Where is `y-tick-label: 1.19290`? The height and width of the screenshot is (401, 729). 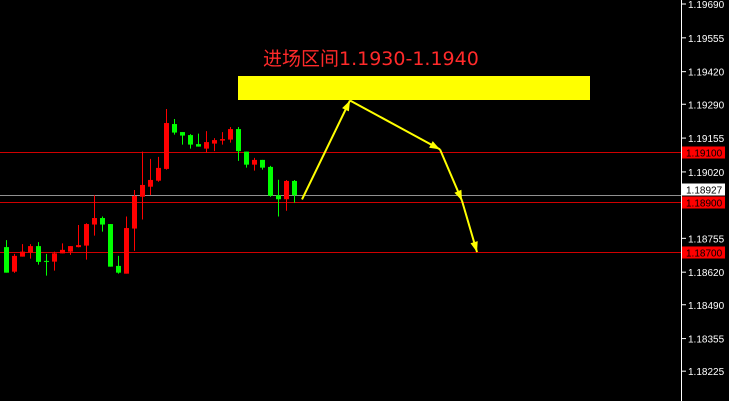 y-tick-label: 1.19290 is located at coordinates (706, 105).